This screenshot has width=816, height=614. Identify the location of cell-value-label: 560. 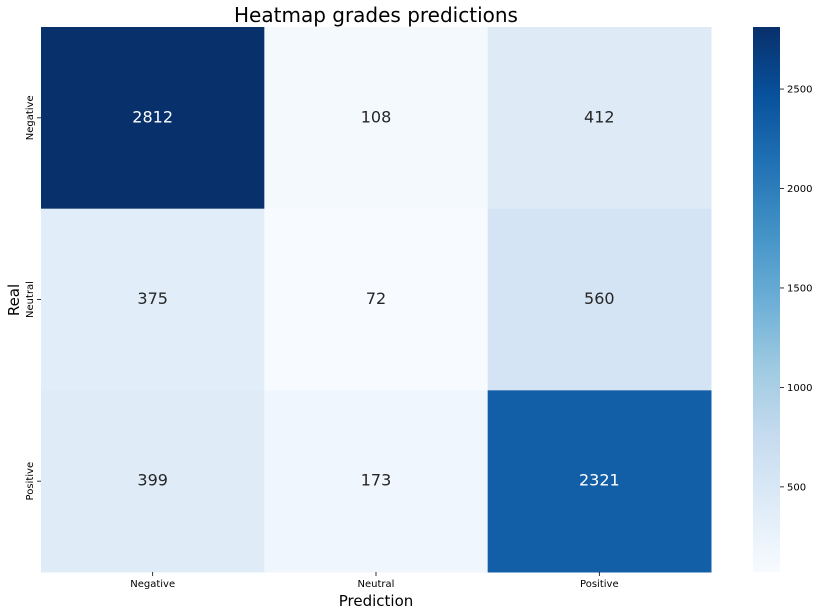
(599, 298).